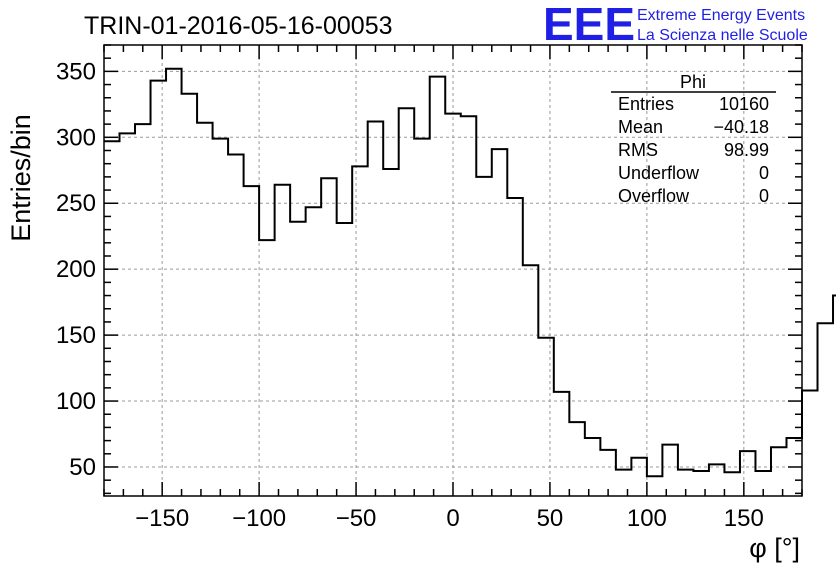  Describe the element at coordinates (638, 150) in the screenshot. I see `stats-label: RMS` at that location.